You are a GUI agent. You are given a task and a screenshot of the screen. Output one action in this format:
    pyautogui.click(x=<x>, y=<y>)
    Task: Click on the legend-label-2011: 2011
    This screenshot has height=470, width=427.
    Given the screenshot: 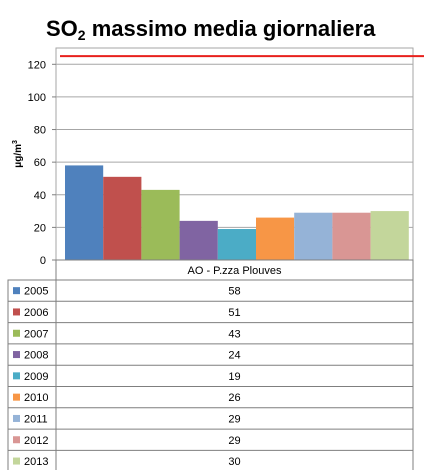 What is the action you would take?
    pyautogui.click(x=36, y=419)
    